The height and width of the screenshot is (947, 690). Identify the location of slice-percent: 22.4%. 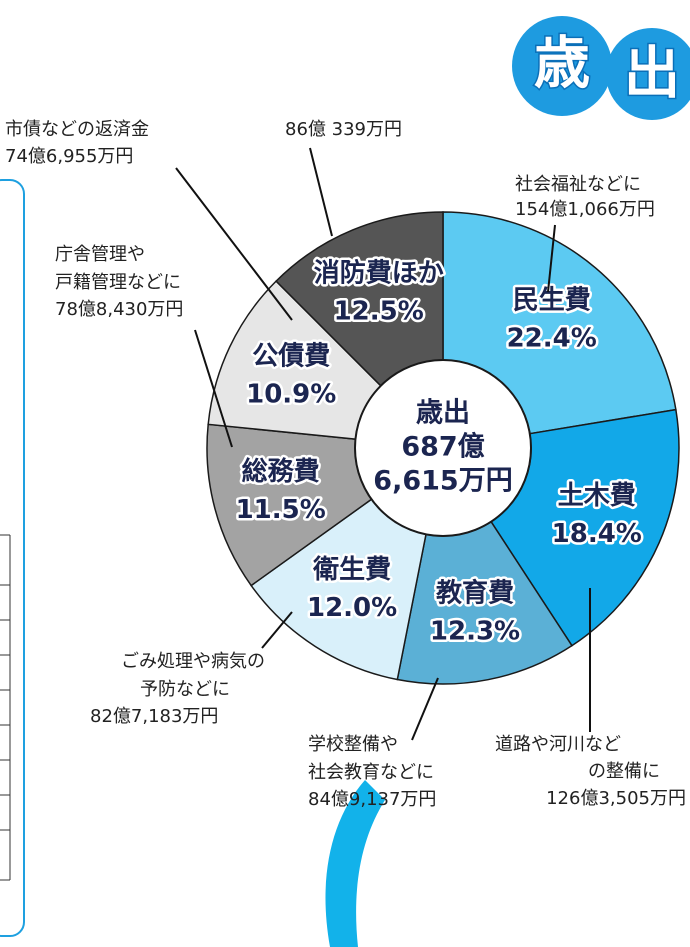
(552, 338).